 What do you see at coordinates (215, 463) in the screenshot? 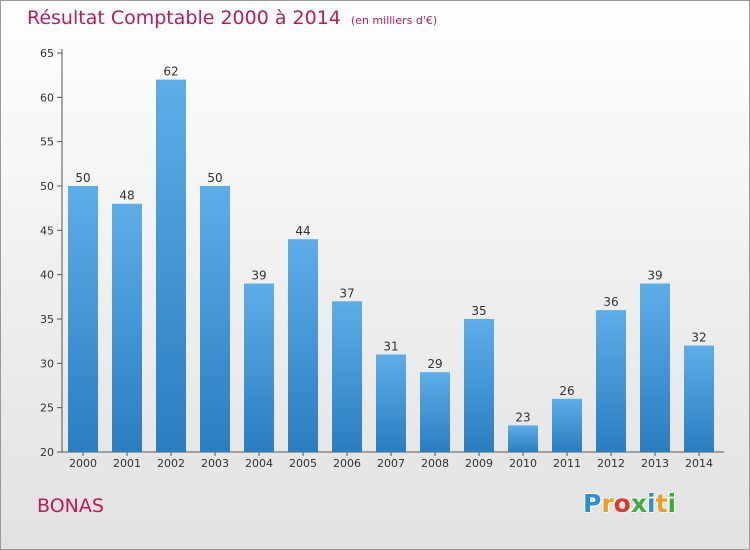
I see `x-tick-label: 2003` at bounding box center [215, 463].